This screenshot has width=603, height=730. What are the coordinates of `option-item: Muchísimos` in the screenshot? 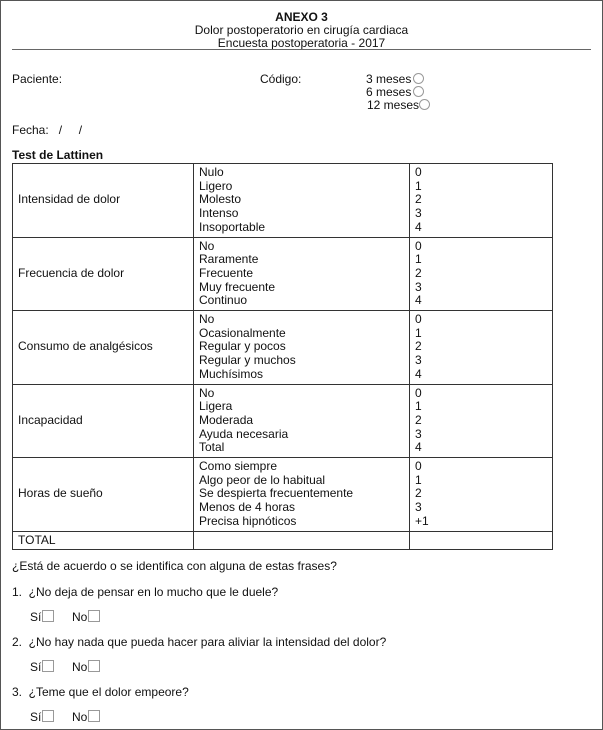 It's located at (231, 373).